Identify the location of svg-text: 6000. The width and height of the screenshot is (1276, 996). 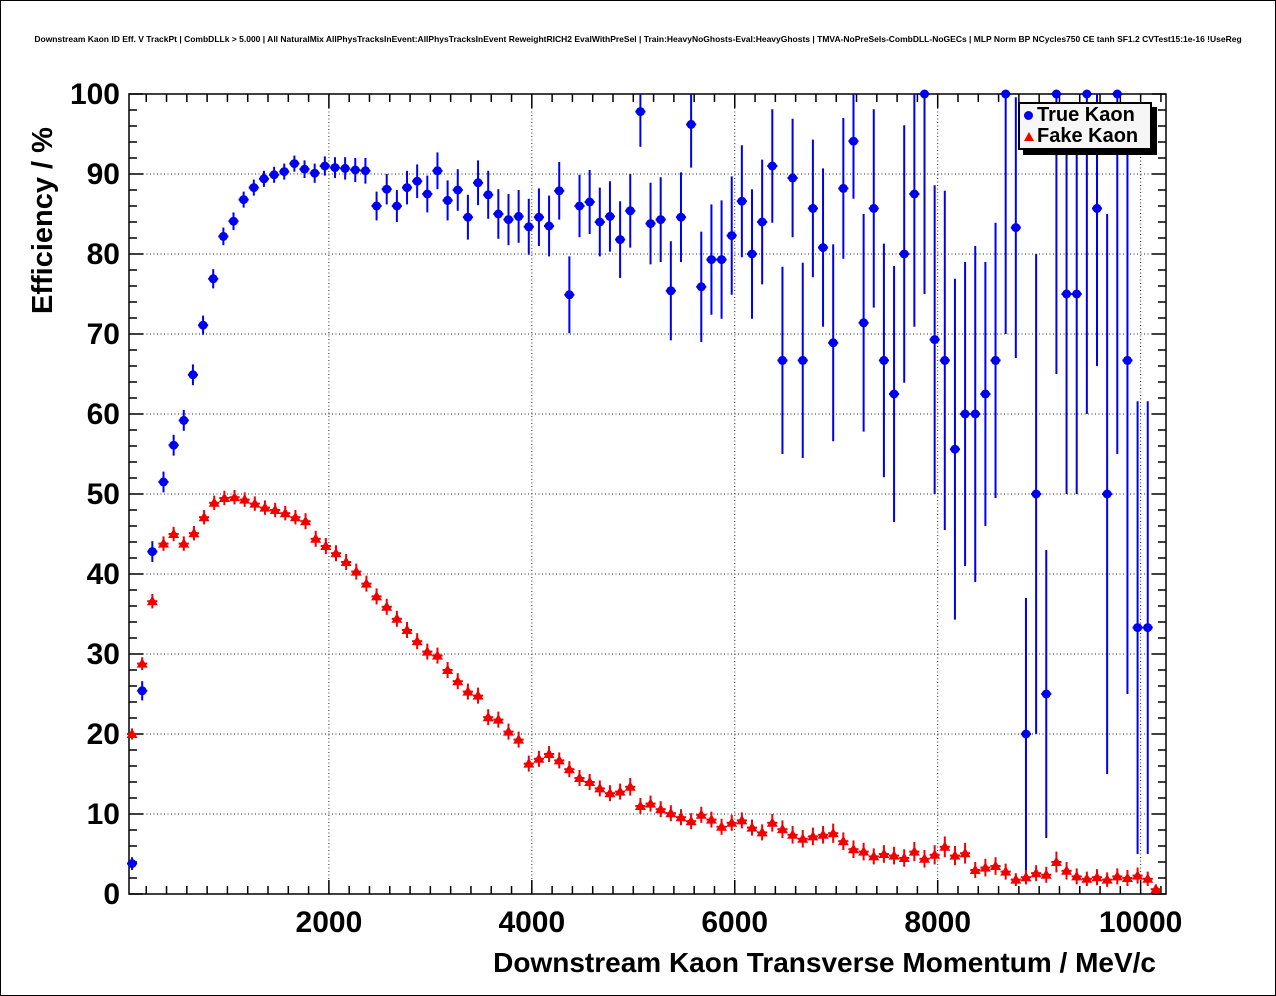
(734, 922).